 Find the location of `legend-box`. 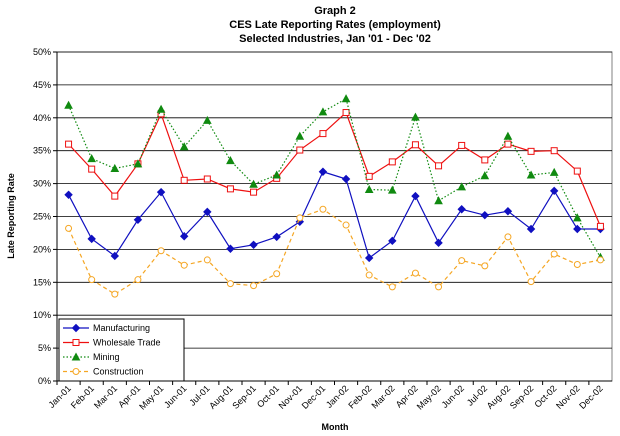

legend-box is located at coordinates (121, 350).